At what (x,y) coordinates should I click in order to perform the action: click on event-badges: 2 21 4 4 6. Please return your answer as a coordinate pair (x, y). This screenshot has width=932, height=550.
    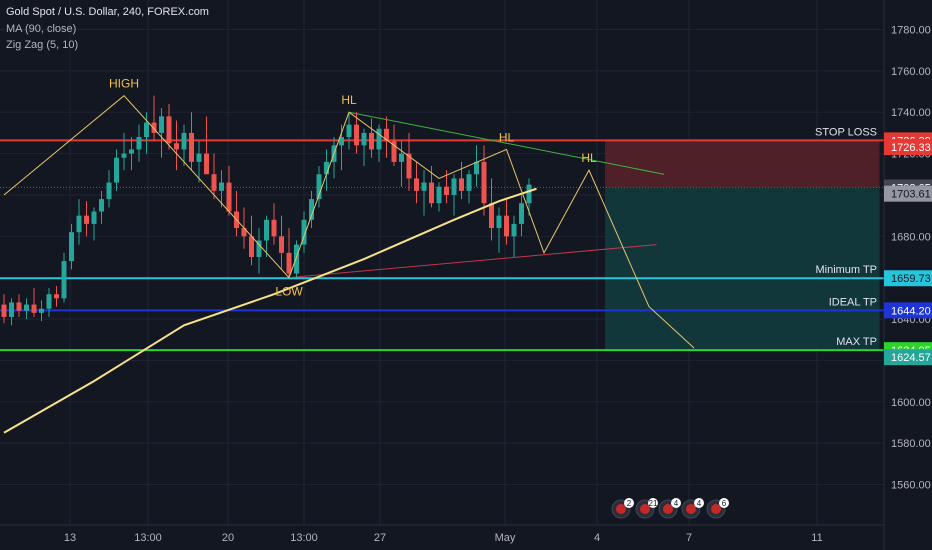
    Looking at the image, I should click on (670, 508).